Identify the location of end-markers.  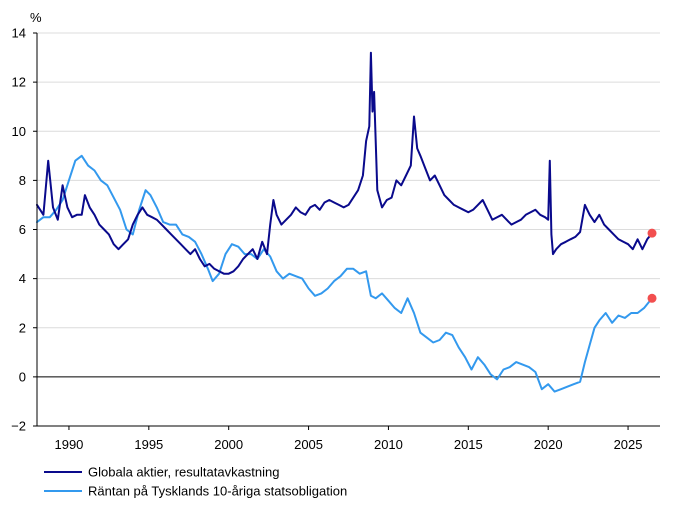
(652, 265).